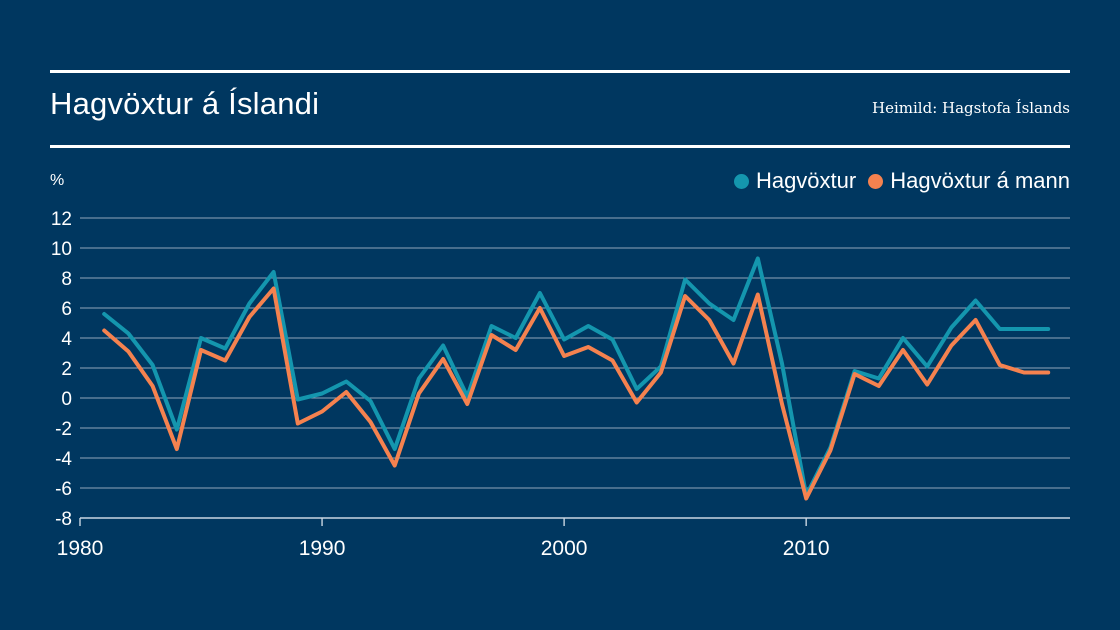 Image resolution: width=1120 pixels, height=630 pixels. I want to click on x-tick-label: 1980, so click(80, 548).